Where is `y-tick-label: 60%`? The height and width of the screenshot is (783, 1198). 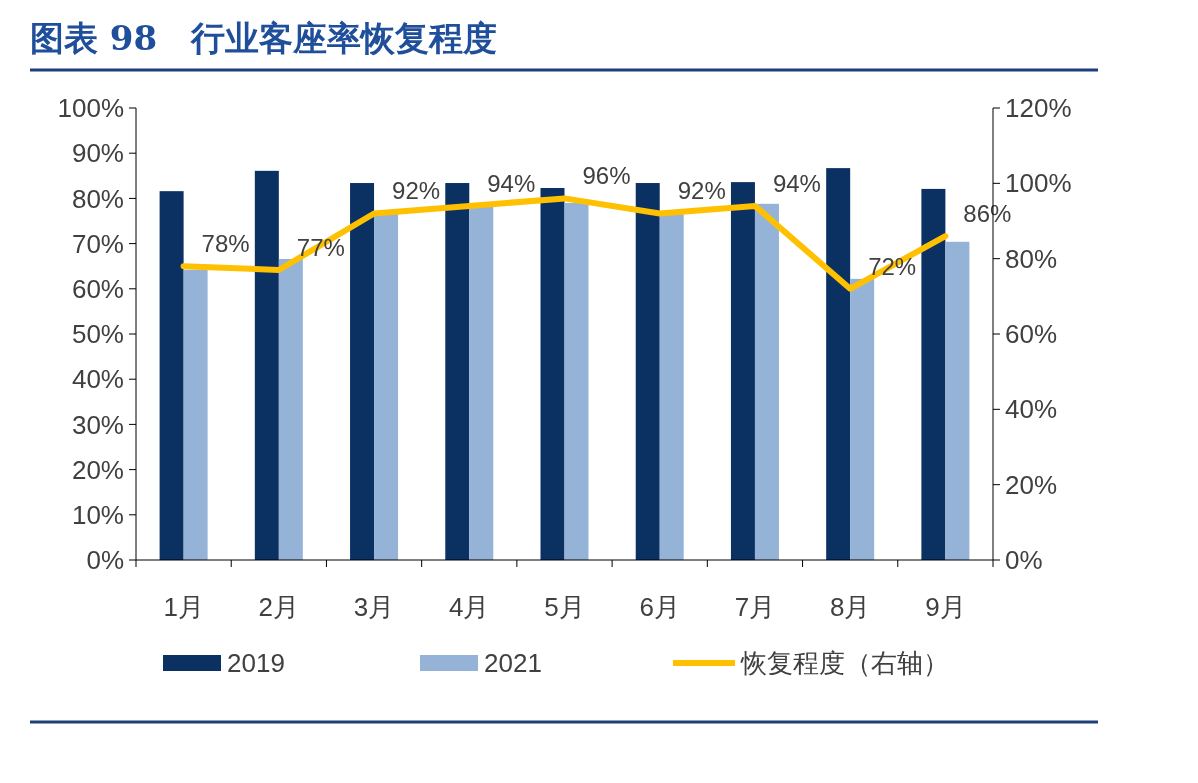
y-tick-label: 60% is located at coordinates (97, 288).